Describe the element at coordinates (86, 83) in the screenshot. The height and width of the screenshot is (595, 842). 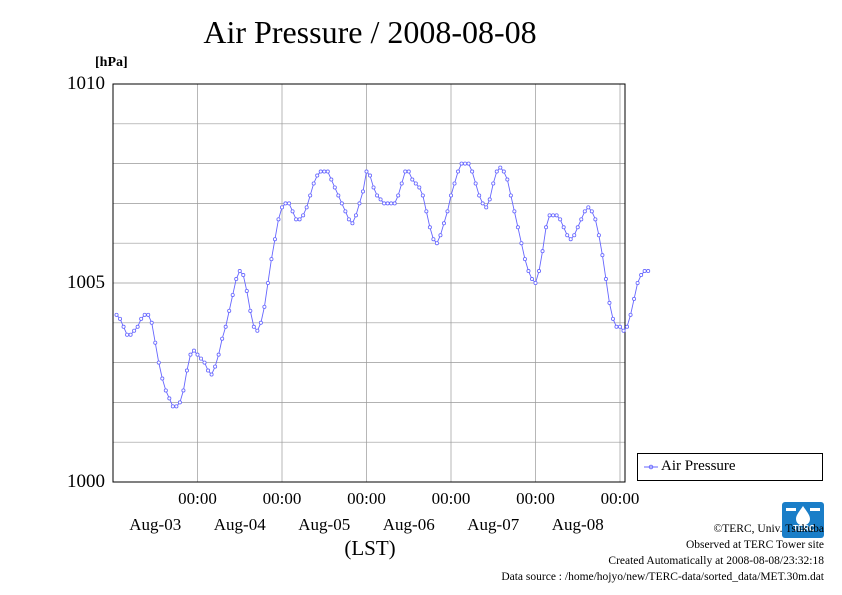
I see `y-tick-label: 1010` at that location.